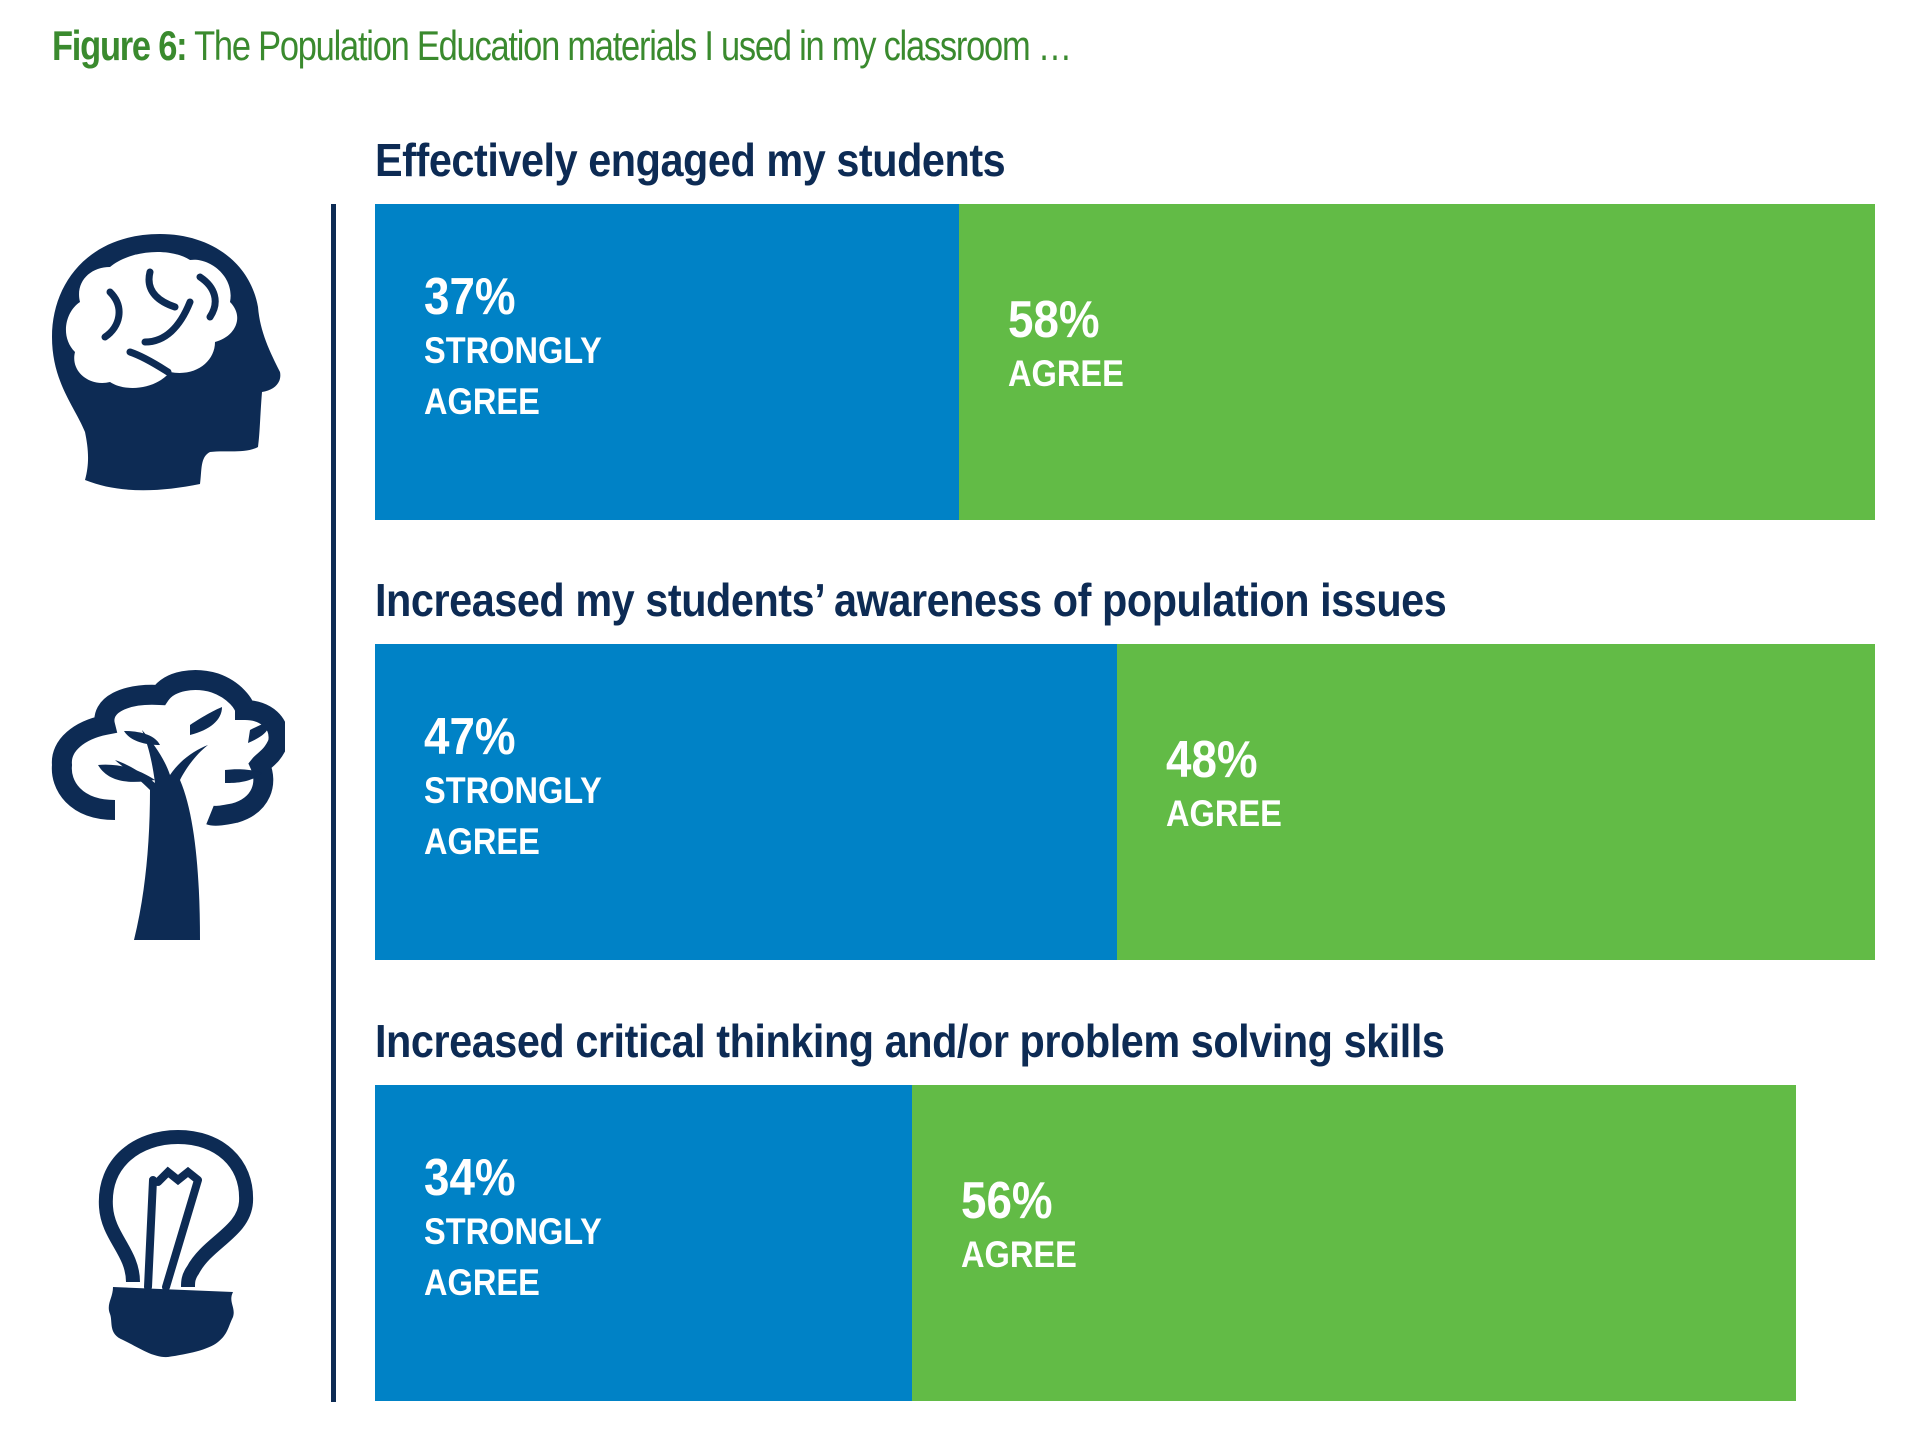 The height and width of the screenshot is (1438, 1920). Describe the element at coordinates (470, 737) in the screenshot. I see `percent-label: 47%` at that location.